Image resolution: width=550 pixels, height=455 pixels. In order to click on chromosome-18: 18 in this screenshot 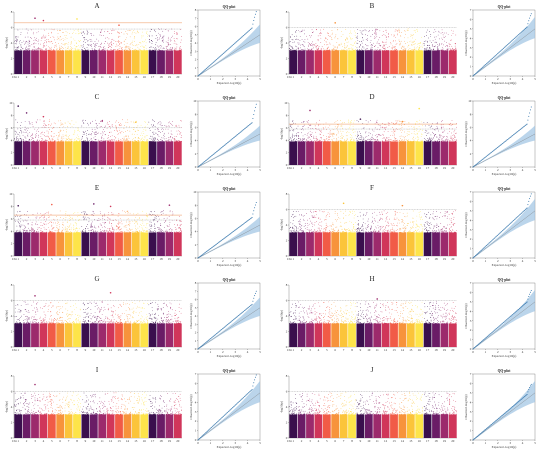, I will do `click(160, 53)`.